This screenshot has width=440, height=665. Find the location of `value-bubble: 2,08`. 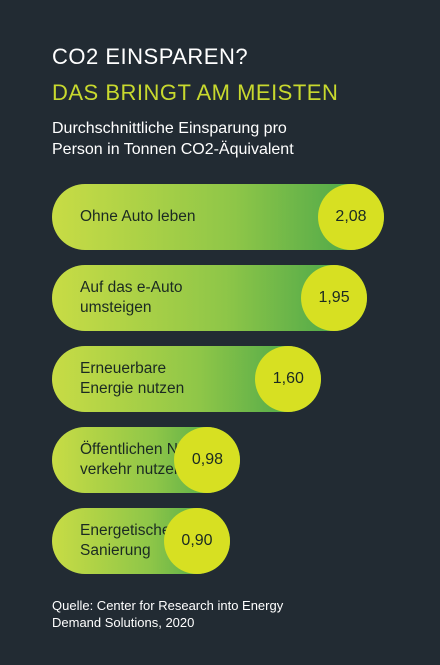

value-bubble: 2,08 is located at coordinates (351, 217).